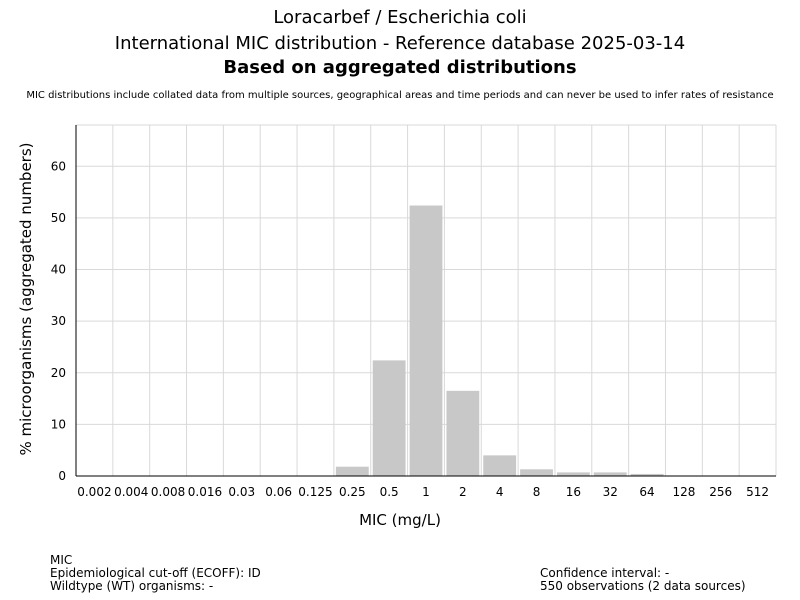 Image resolution: width=800 pixels, height=600 pixels. What do you see at coordinates (573, 492) in the screenshot?
I see `x-tick-label: 16` at bounding box center [573, 492].